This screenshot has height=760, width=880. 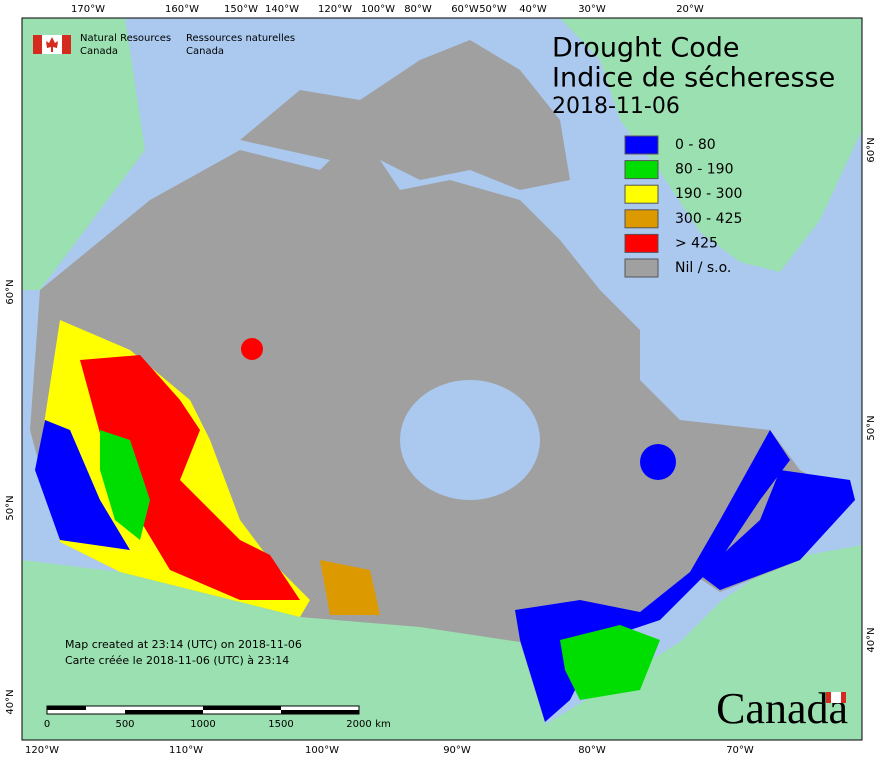 I want to click on zone-newfoundland, so click(x=777, y=530).